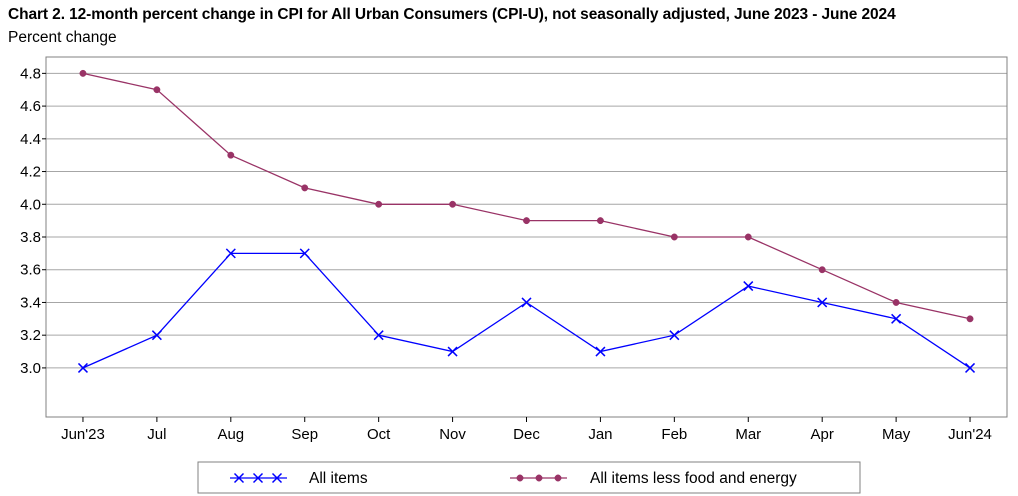 Image resolution: width=1018 pixels, height=496 pixels. I want to click on legend-label: All items less food and energy, so click(693, 478).